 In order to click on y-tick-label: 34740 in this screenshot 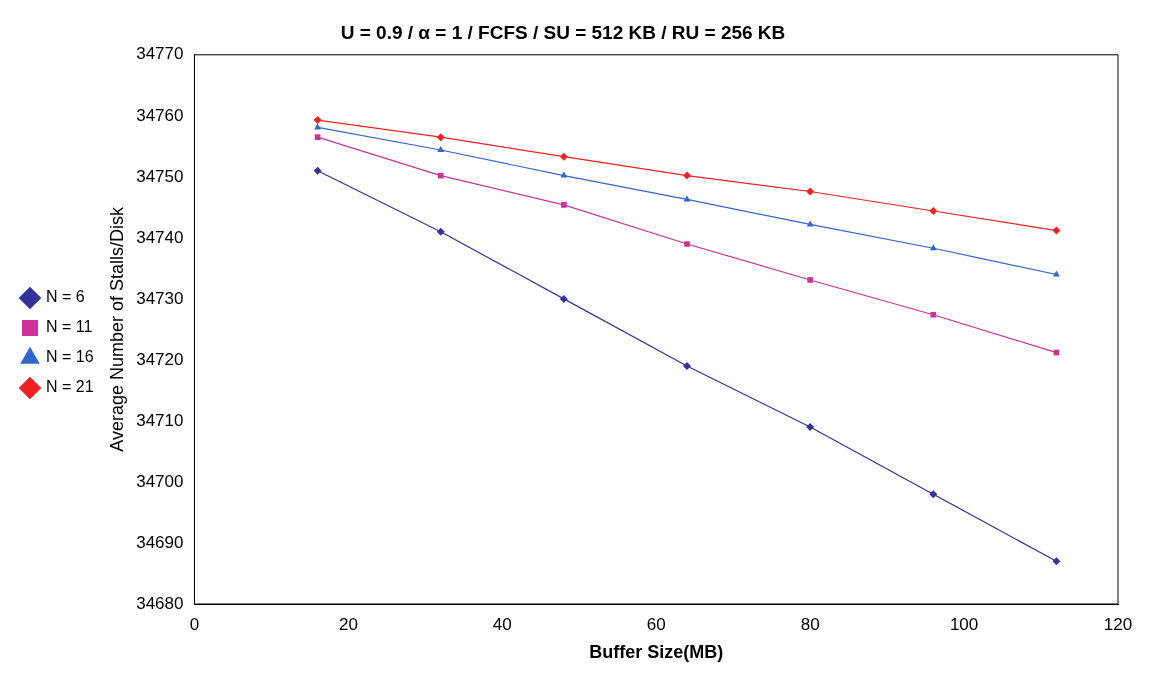, I will do `click(160, 237)`.